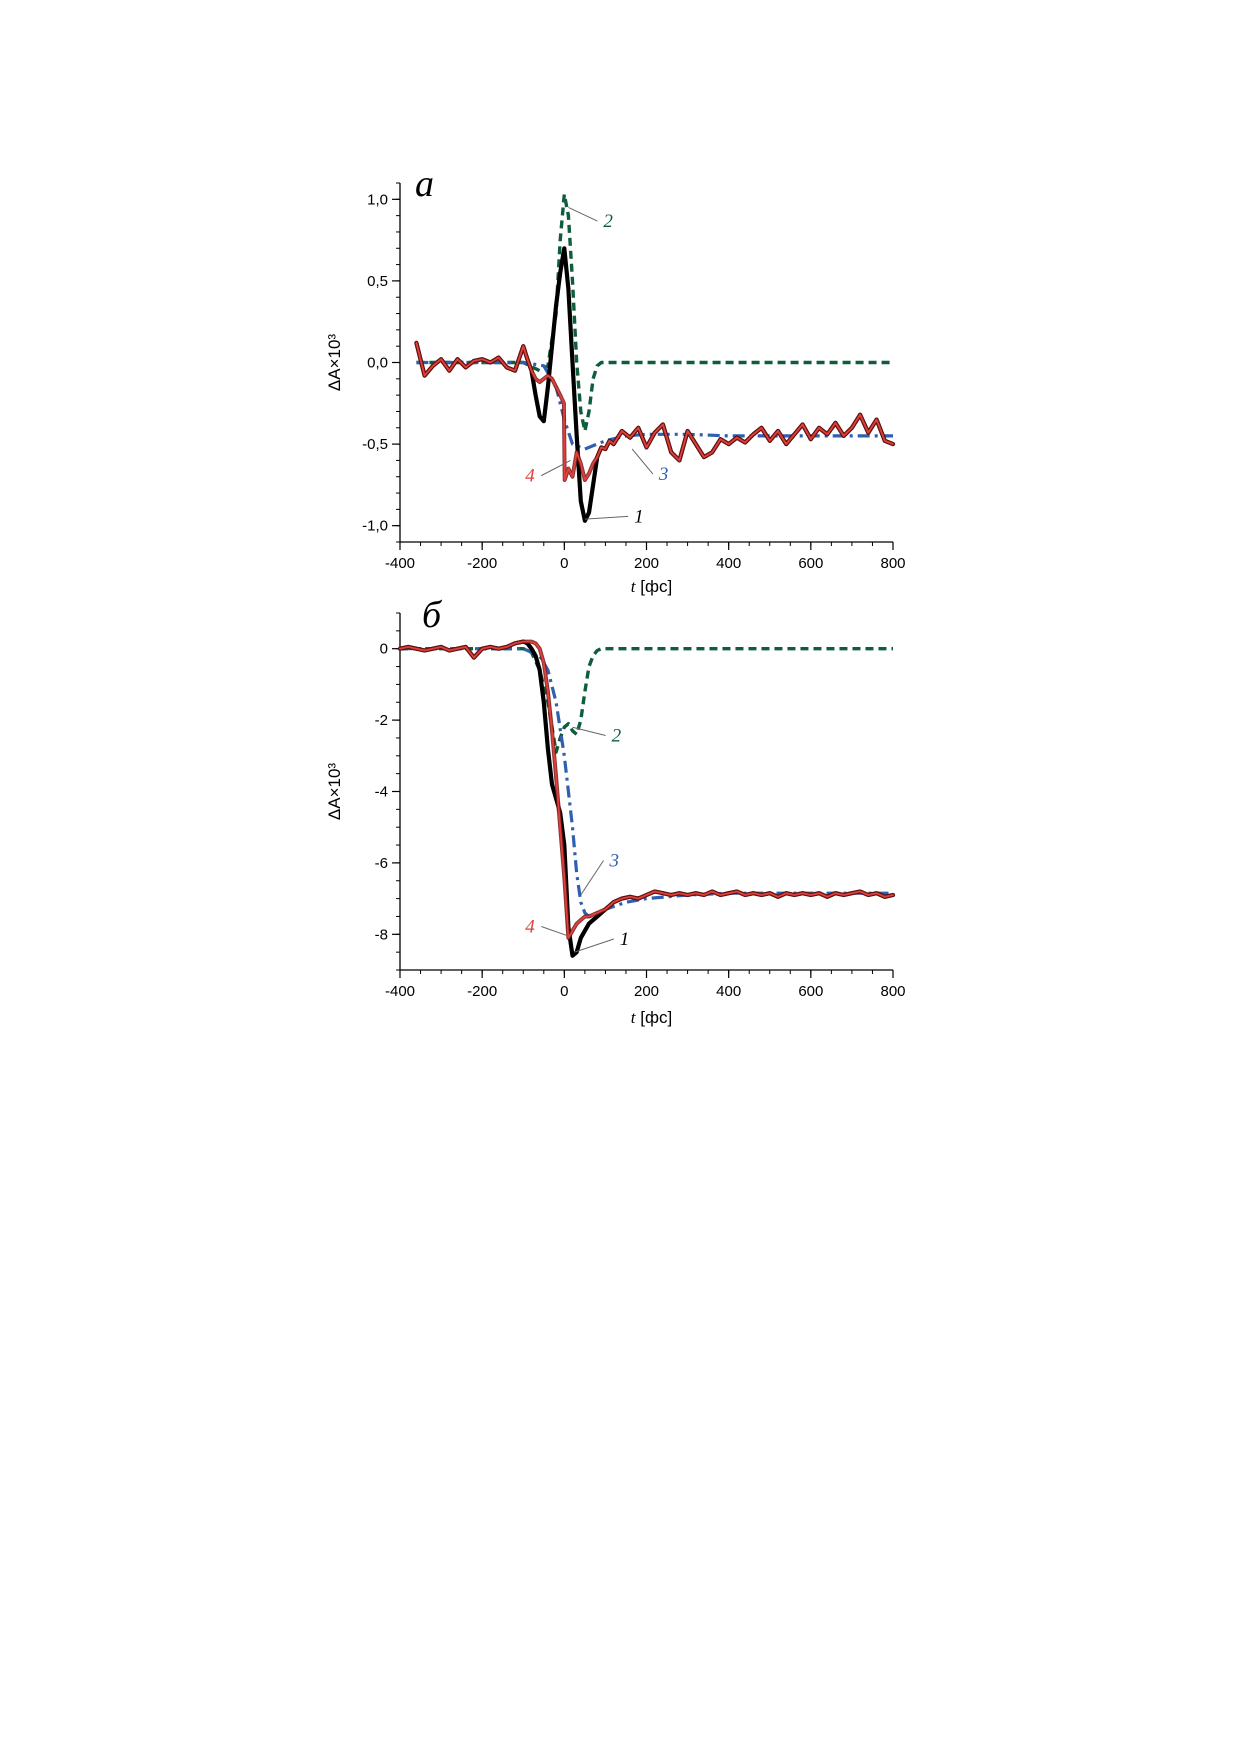  I want to click on y-tick-label: 0,0, so click(377, 363).